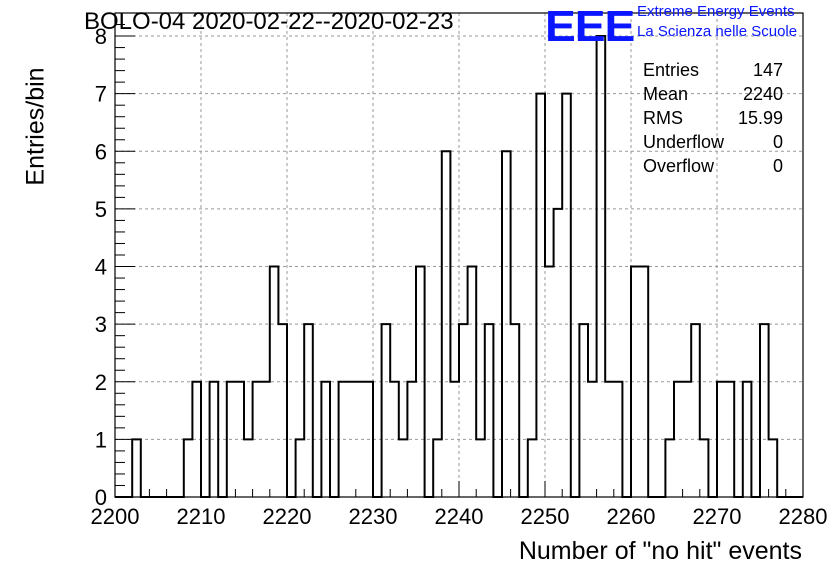 The image size is (836, 572). I want to click on stat-value: 15.99, so click(760, 118).